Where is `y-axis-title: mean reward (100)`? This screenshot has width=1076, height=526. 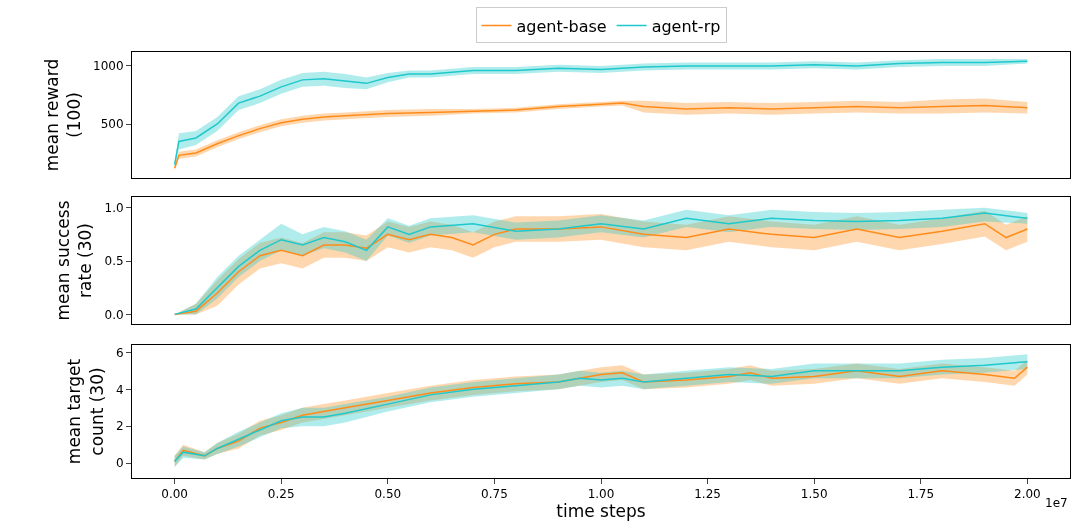
y-axis-title: mean reward (100) is located at coordinates (62, 115).